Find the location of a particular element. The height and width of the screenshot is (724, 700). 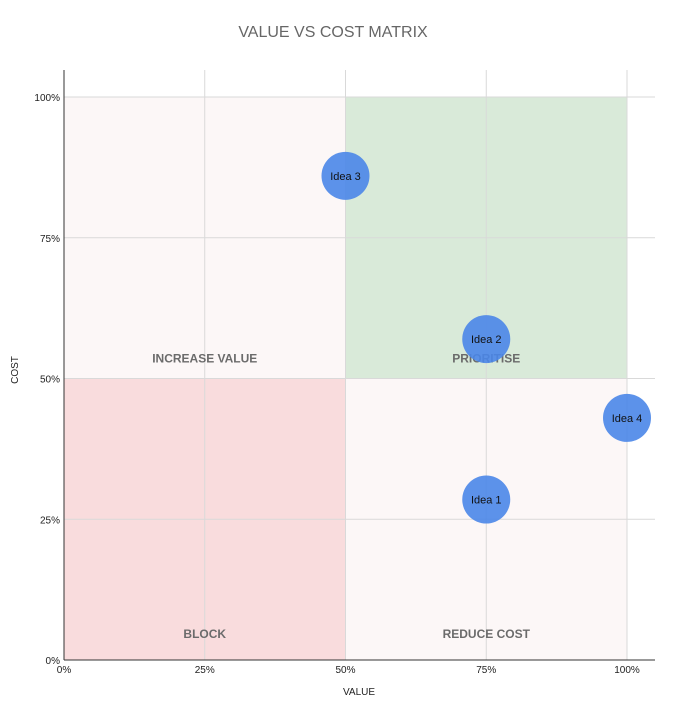

bubble-label: Idea 2 is located at coordinates (486, 340).